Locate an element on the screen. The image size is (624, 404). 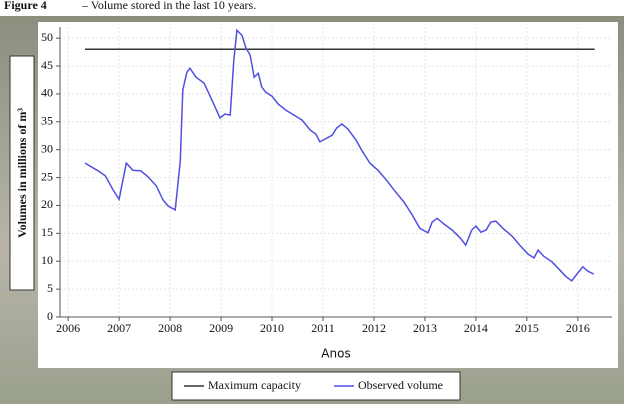
y-tick-label: 15 is located at coordinates (47, 232).